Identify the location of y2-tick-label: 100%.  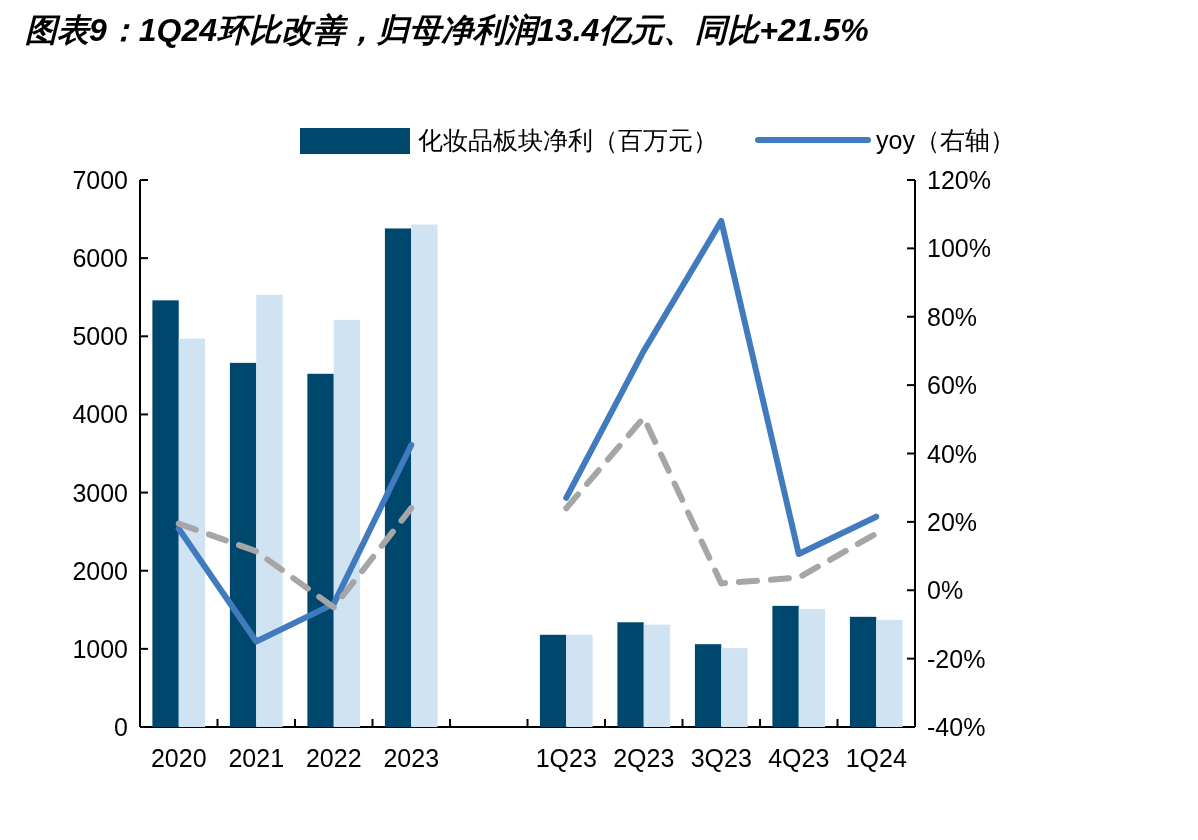
(959, 248).